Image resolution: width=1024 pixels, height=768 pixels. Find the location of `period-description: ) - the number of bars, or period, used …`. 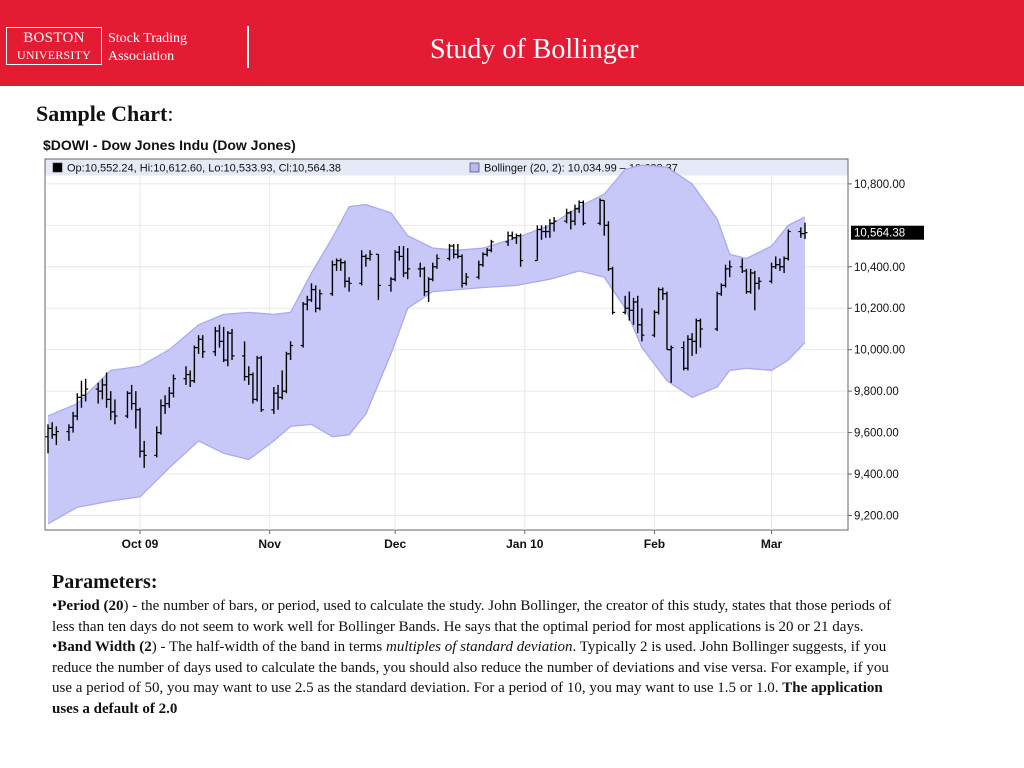

period-description: ) - the number of bars, or period, used … is located at coordinates (472, 616).